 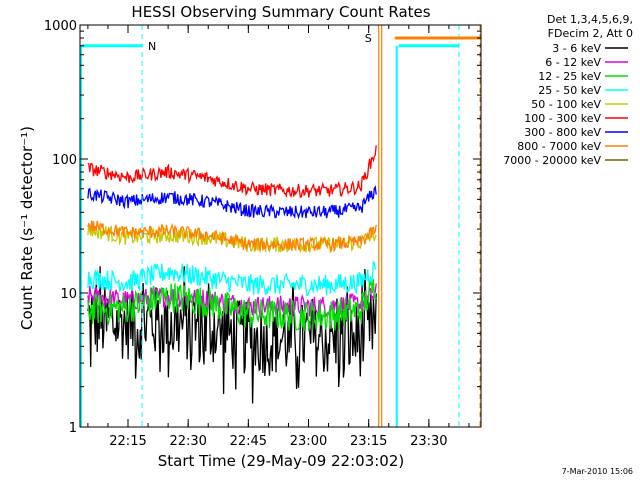 I want to click on legend-label: 6 - 12 keV, so click(x=573, y=62).